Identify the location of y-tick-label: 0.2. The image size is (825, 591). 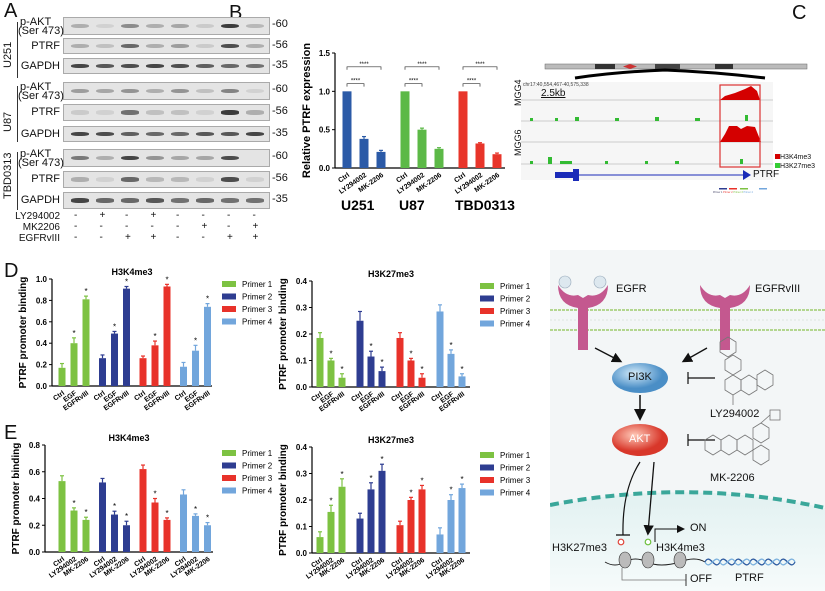
(302, 334).